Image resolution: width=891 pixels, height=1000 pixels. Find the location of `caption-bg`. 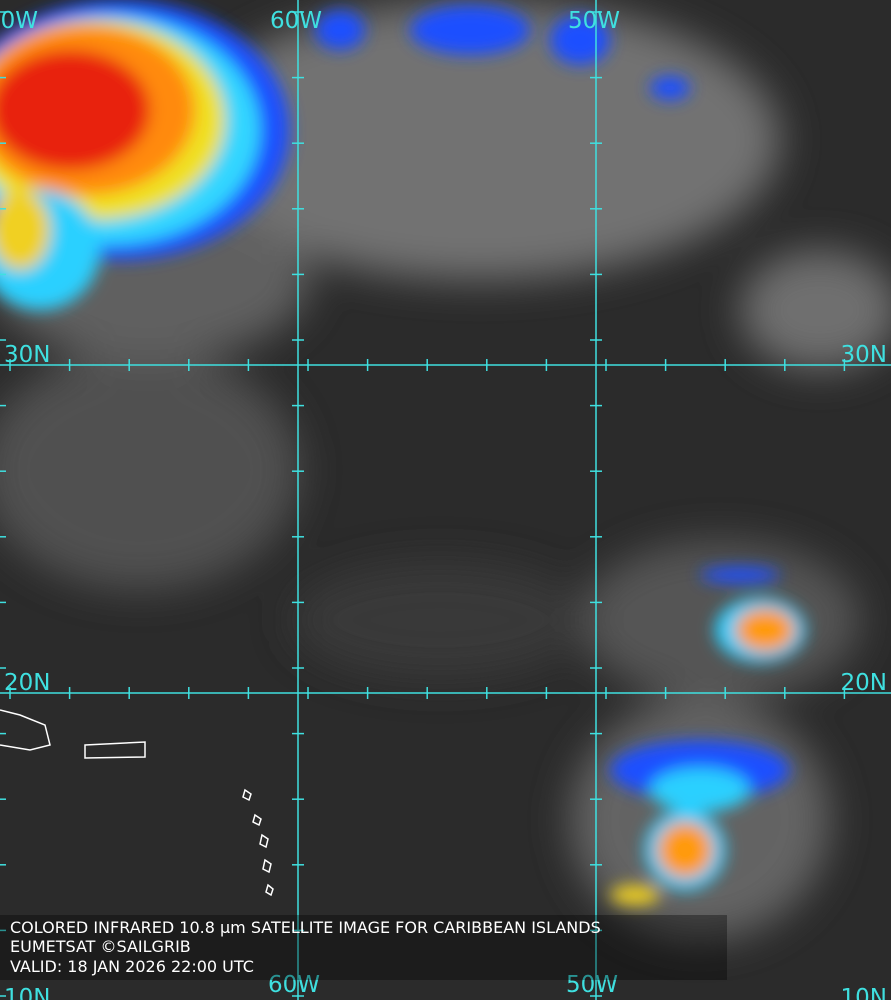

caption-bg is located at coordinates (363, 947).